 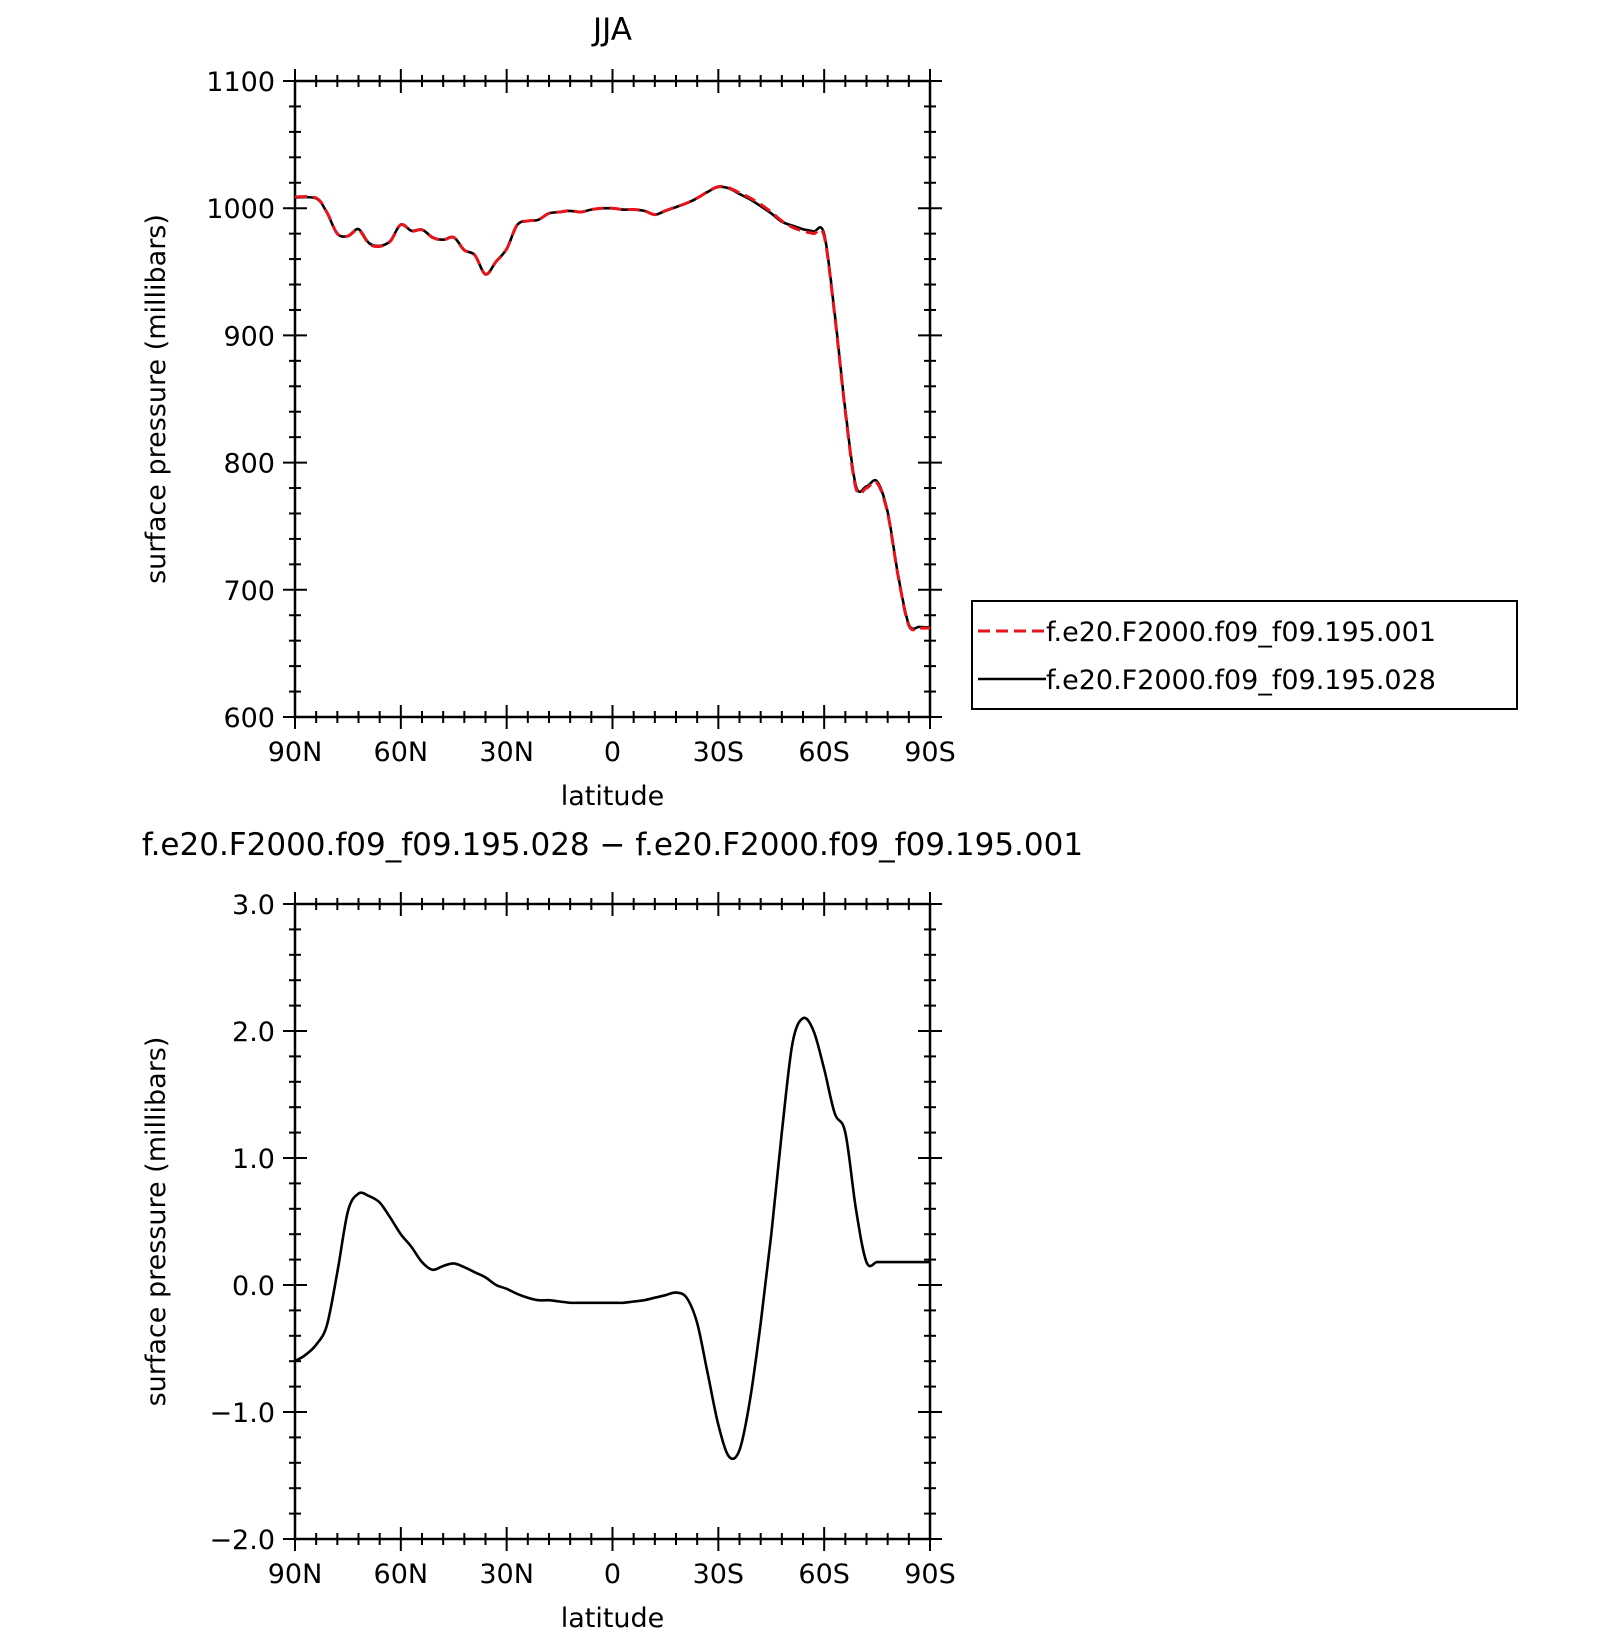 What do you see at coordinates (242, 1540) in the screenshot?
I see `y-tick-label: −2.0` at bounding box center [242, 1540].